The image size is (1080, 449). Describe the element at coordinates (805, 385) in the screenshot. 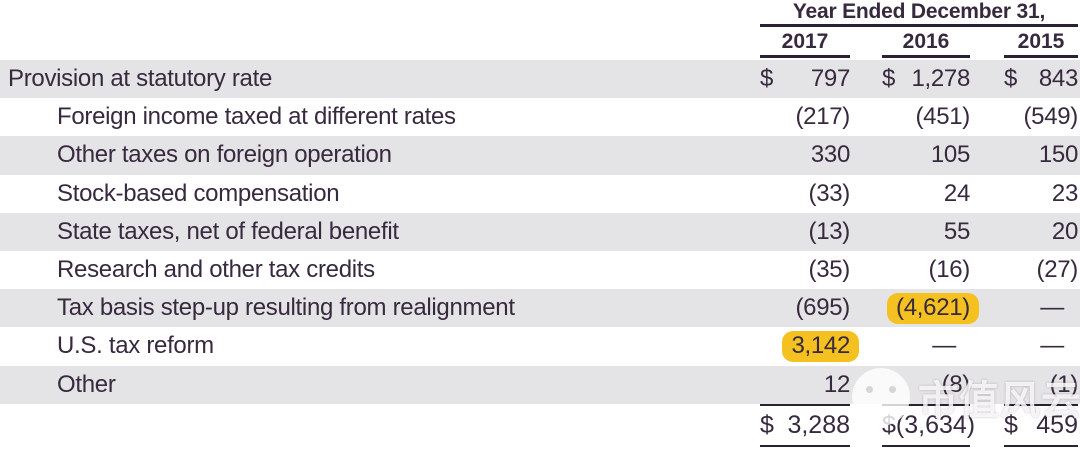

I see `row-cell: 12` at that location.